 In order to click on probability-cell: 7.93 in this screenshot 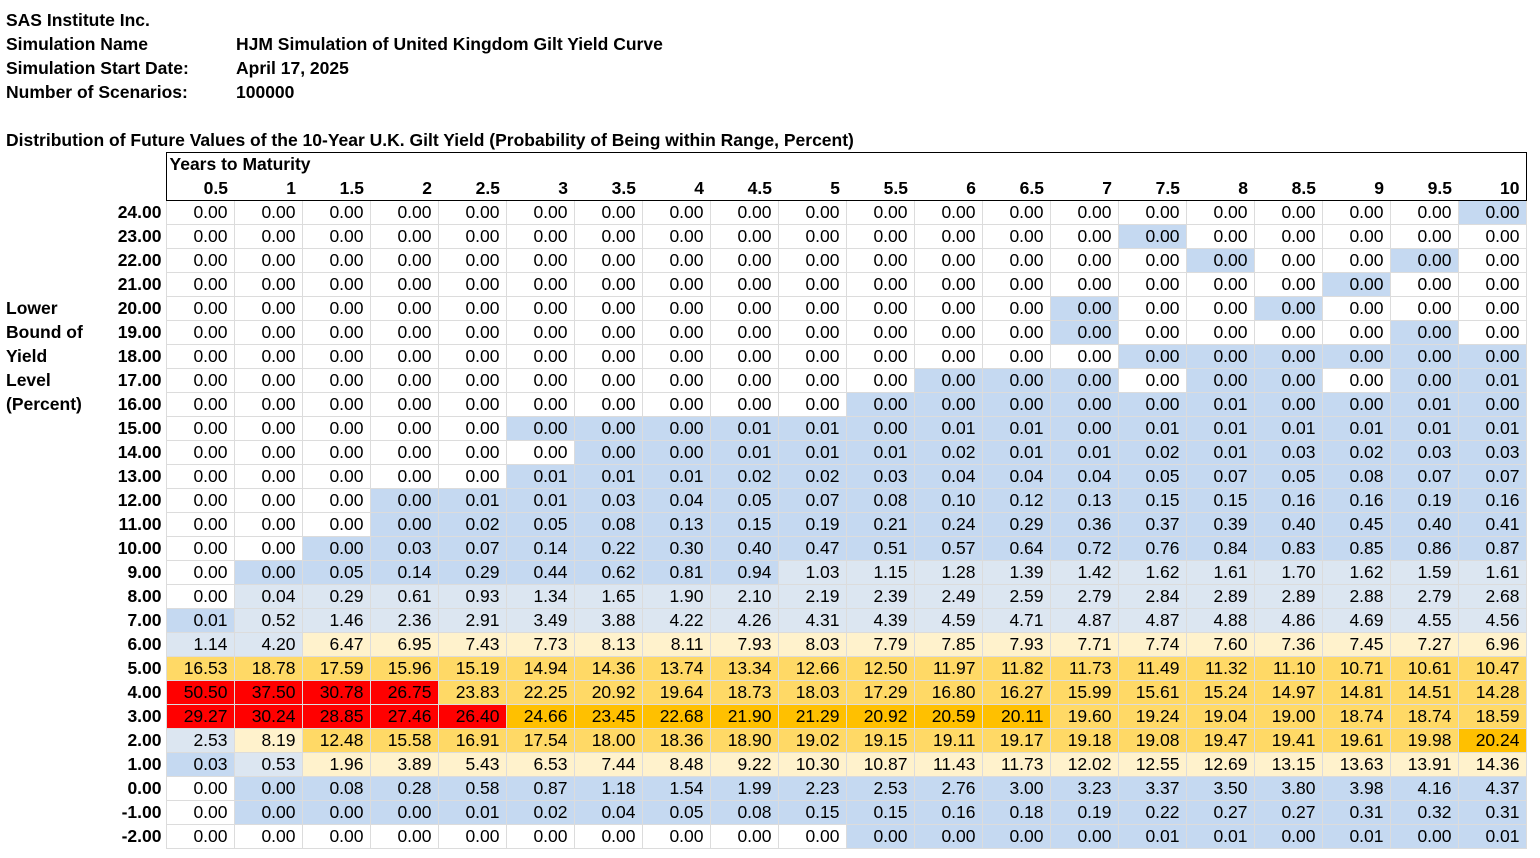, I will do `click(744, 644)`.